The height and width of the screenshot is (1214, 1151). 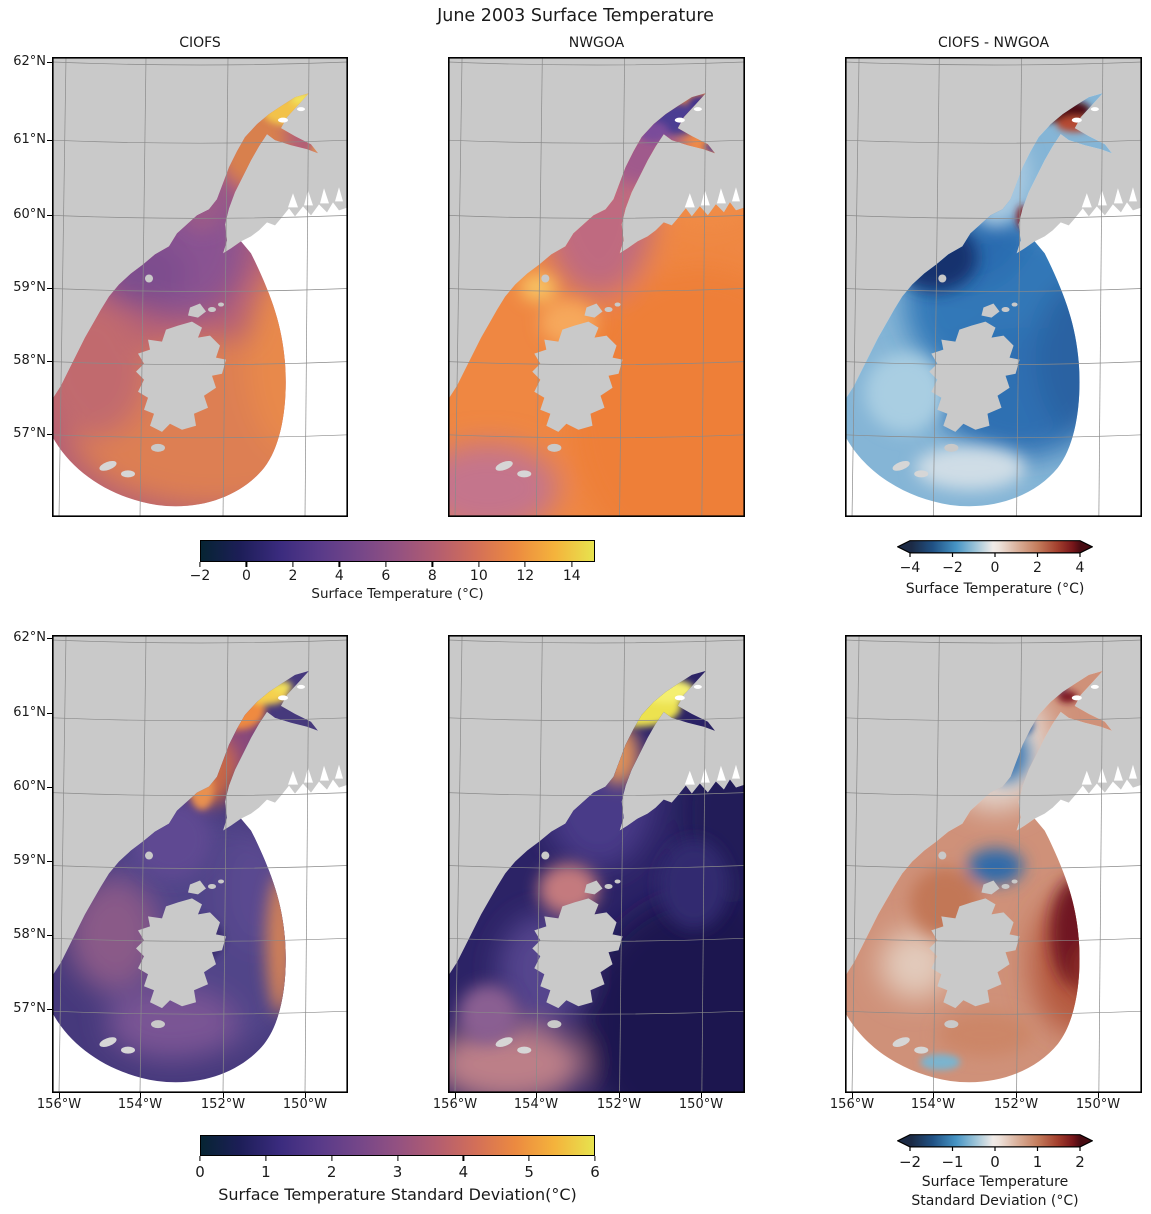 I want to click on lat-tick-label: 62°N, so click(x=29, y=61).